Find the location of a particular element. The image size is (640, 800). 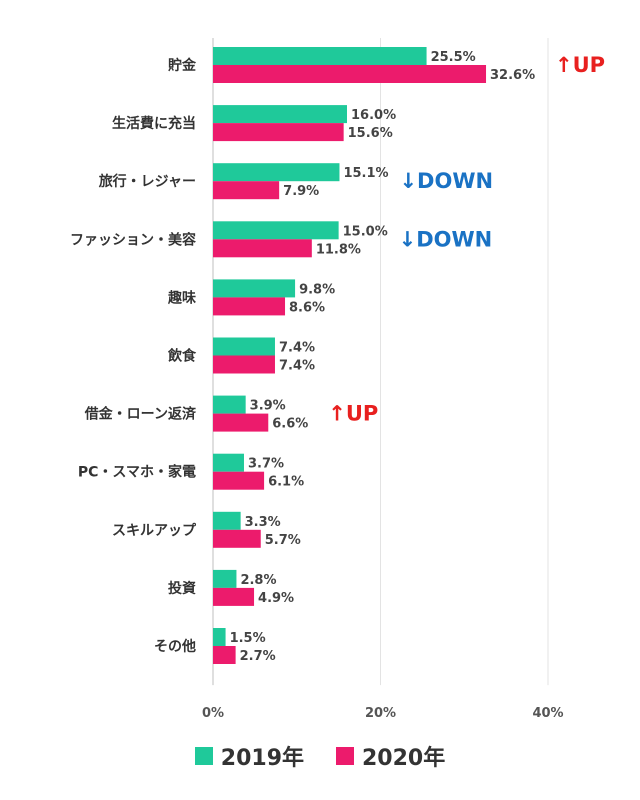

value-label: 2.7% is located at coordinates (258, 656).